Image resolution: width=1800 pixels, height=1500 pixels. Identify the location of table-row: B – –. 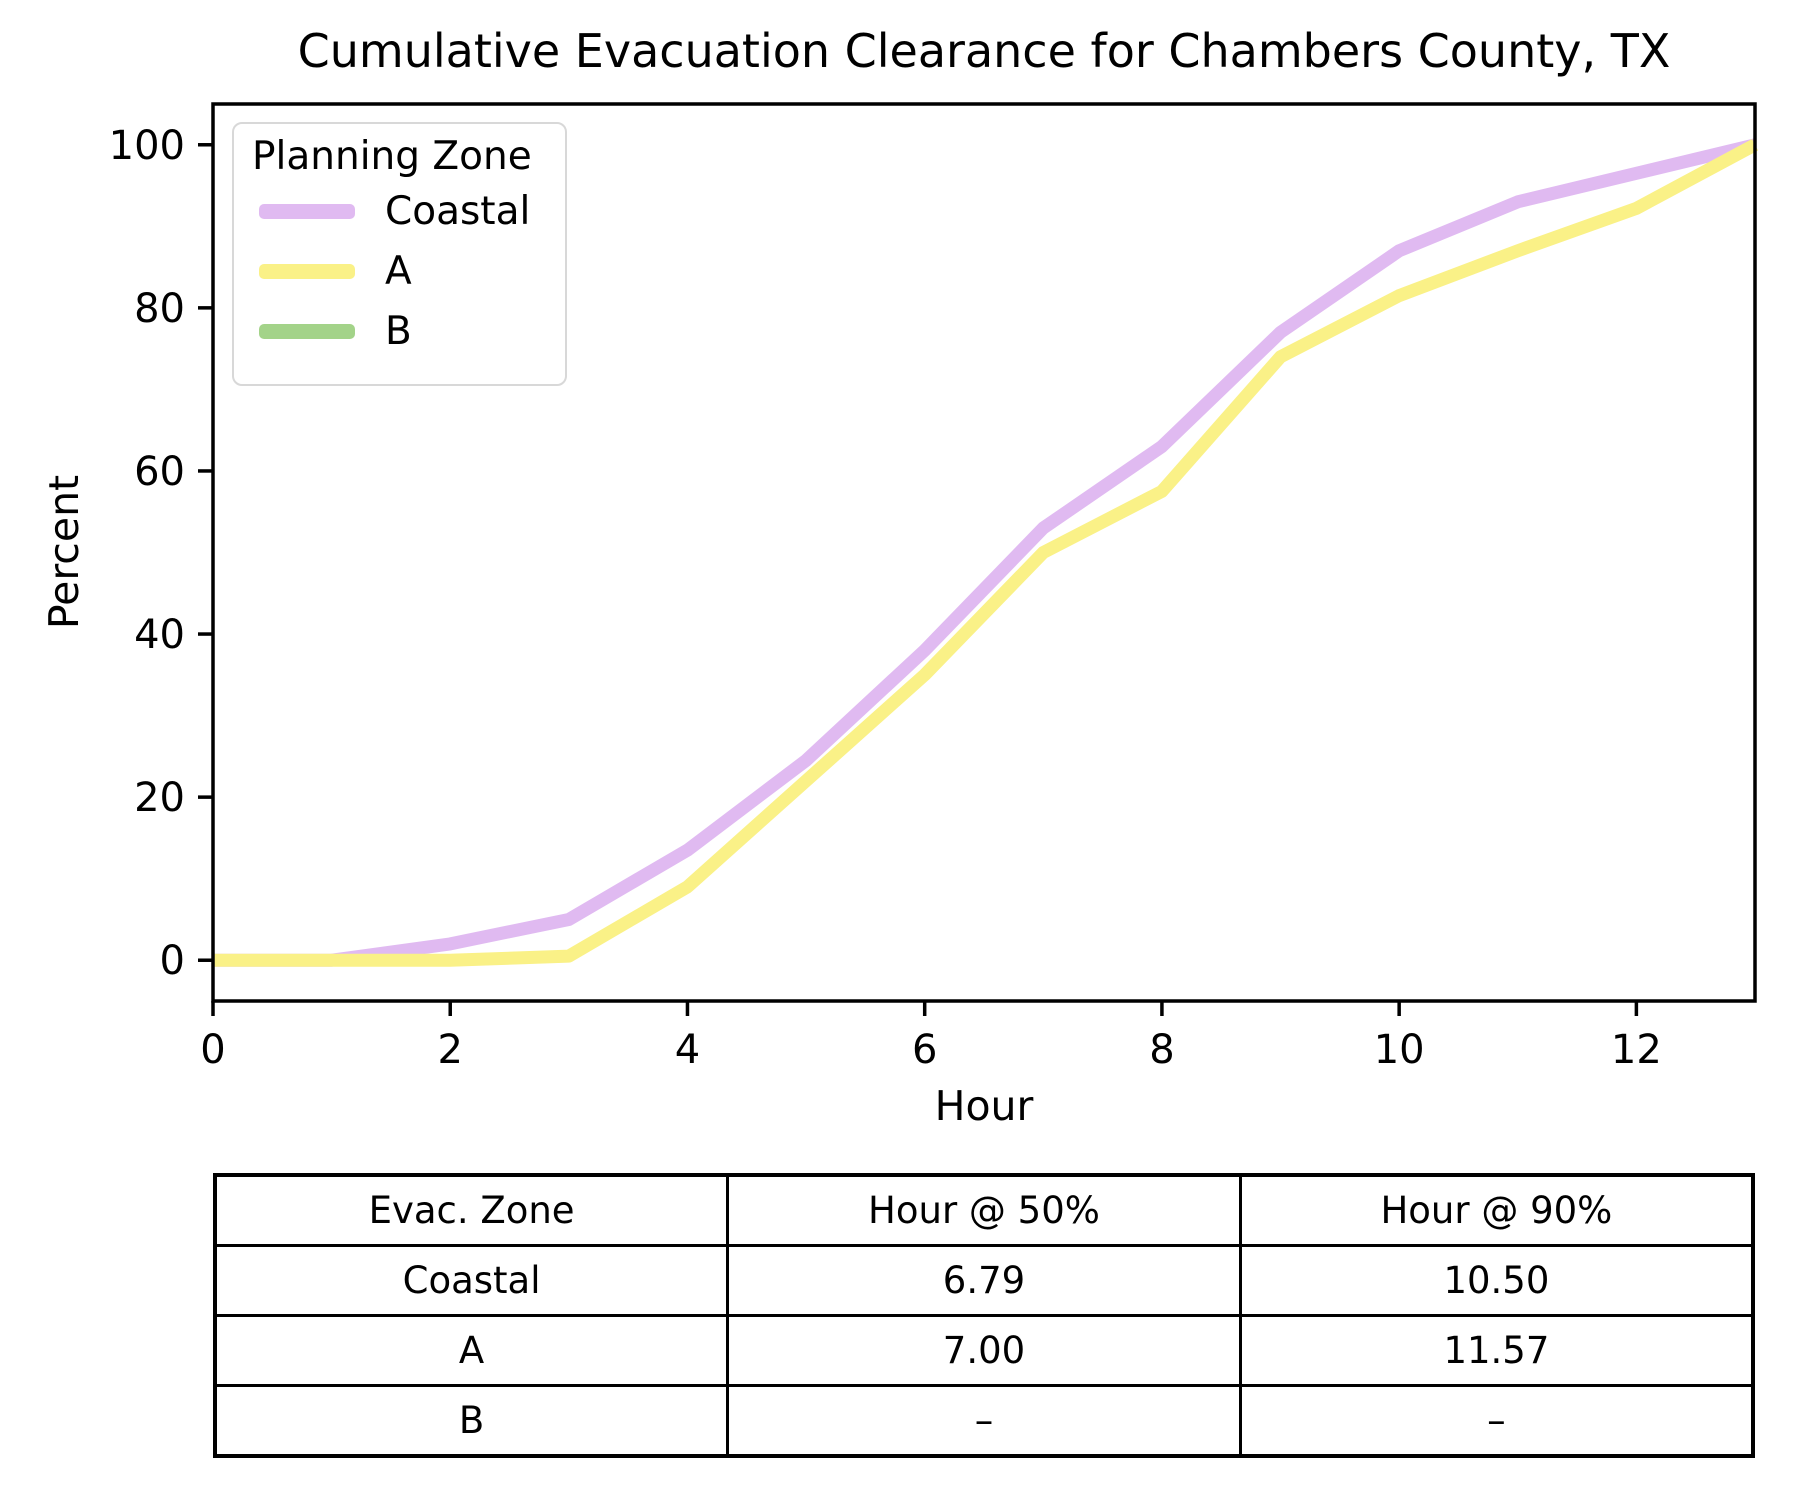
(984, 1421).